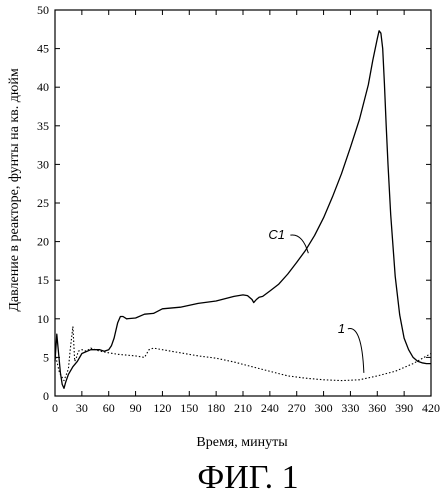 The image size is (446, 499). I want to click on y-tick-label: 10, so click(43, 319).